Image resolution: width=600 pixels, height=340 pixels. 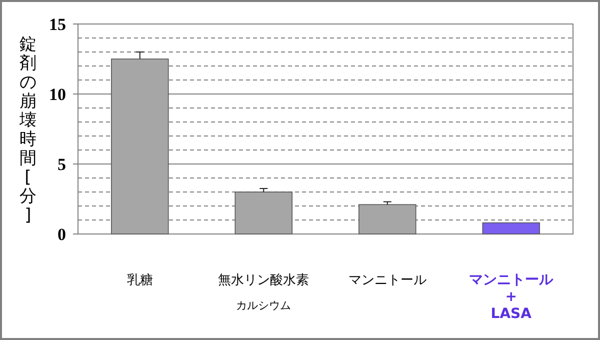 I want to click on y-tick-label: 15, so click(x=57, y=24).